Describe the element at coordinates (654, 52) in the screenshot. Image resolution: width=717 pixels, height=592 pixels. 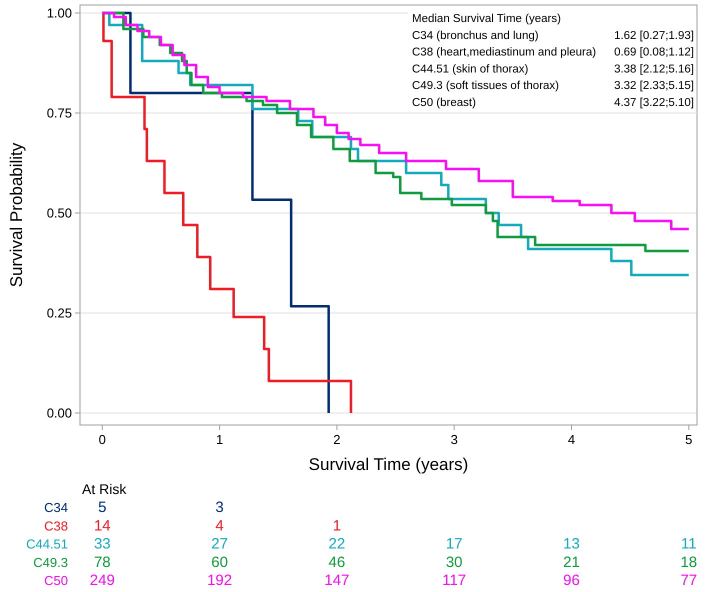
I see `annotation: 0.69 [0.08;1.12]` at that location.